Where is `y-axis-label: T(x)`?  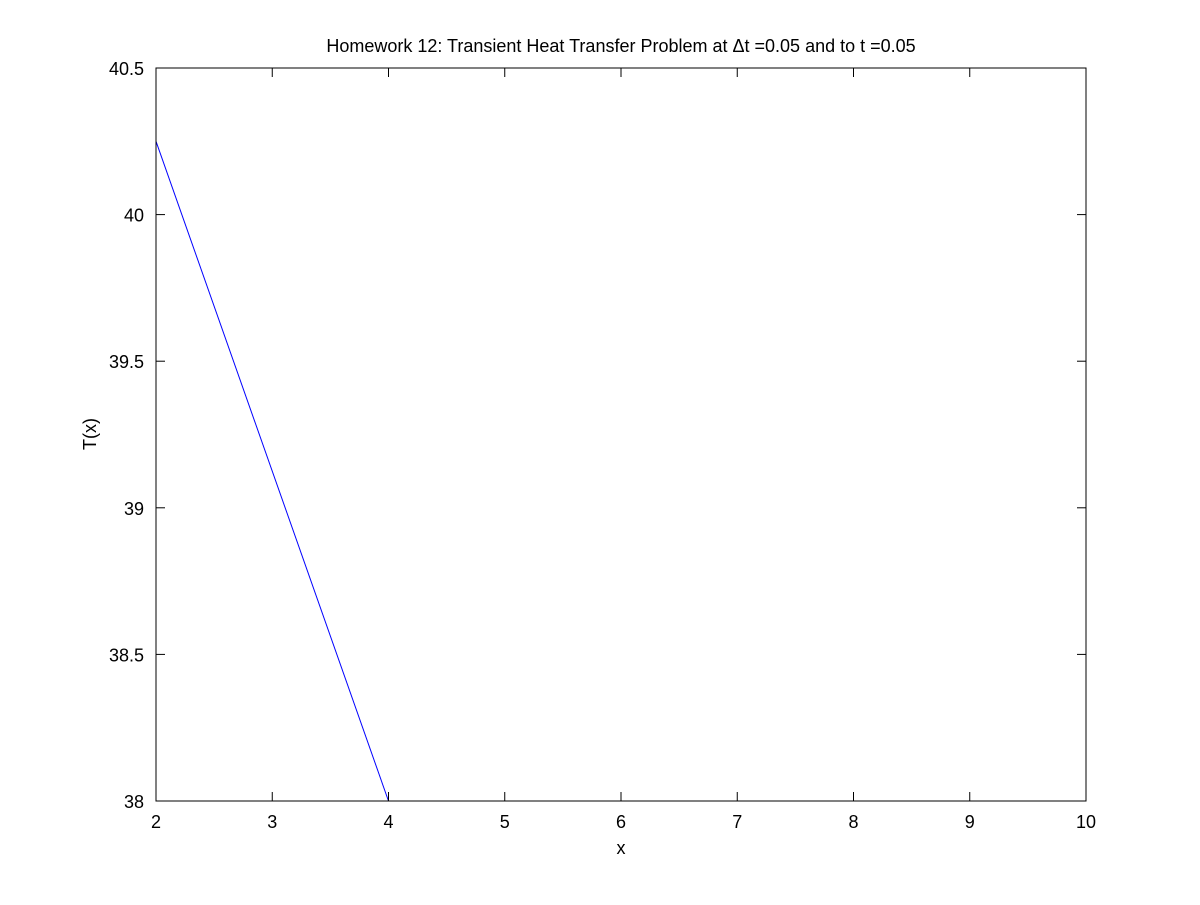 y-axis-label: T(x) is located at coordinates (90, 434).